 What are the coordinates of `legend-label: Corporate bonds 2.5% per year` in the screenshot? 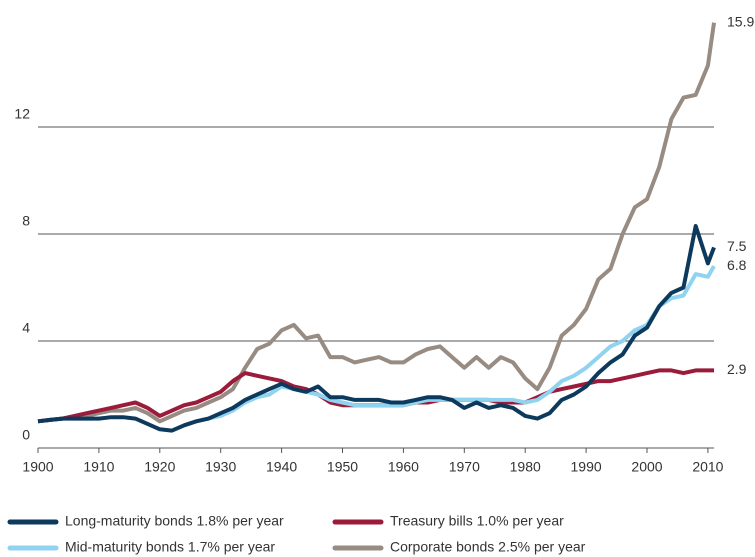 It's located at (488, 547).